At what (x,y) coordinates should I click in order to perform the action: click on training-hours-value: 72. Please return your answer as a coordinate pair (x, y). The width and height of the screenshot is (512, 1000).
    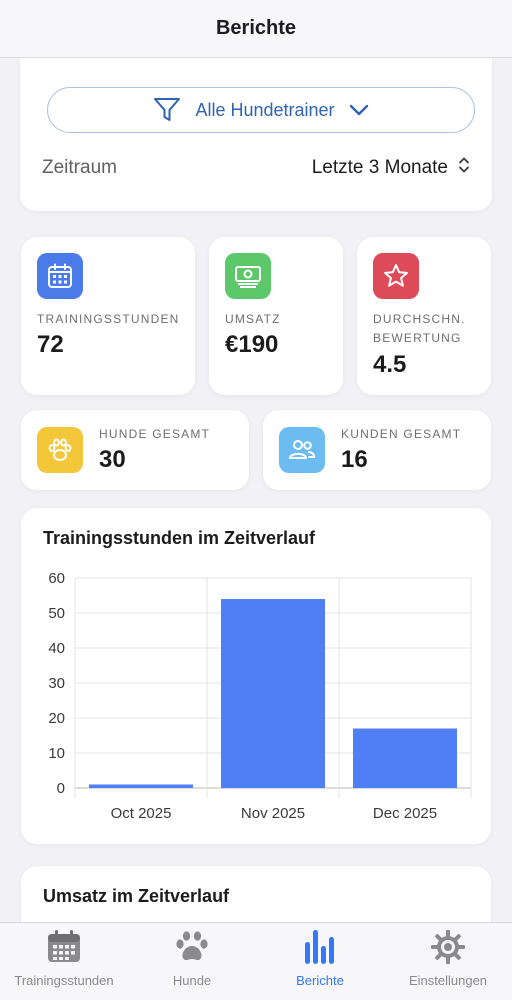
    Looking at the image, I should click on (50, 344).